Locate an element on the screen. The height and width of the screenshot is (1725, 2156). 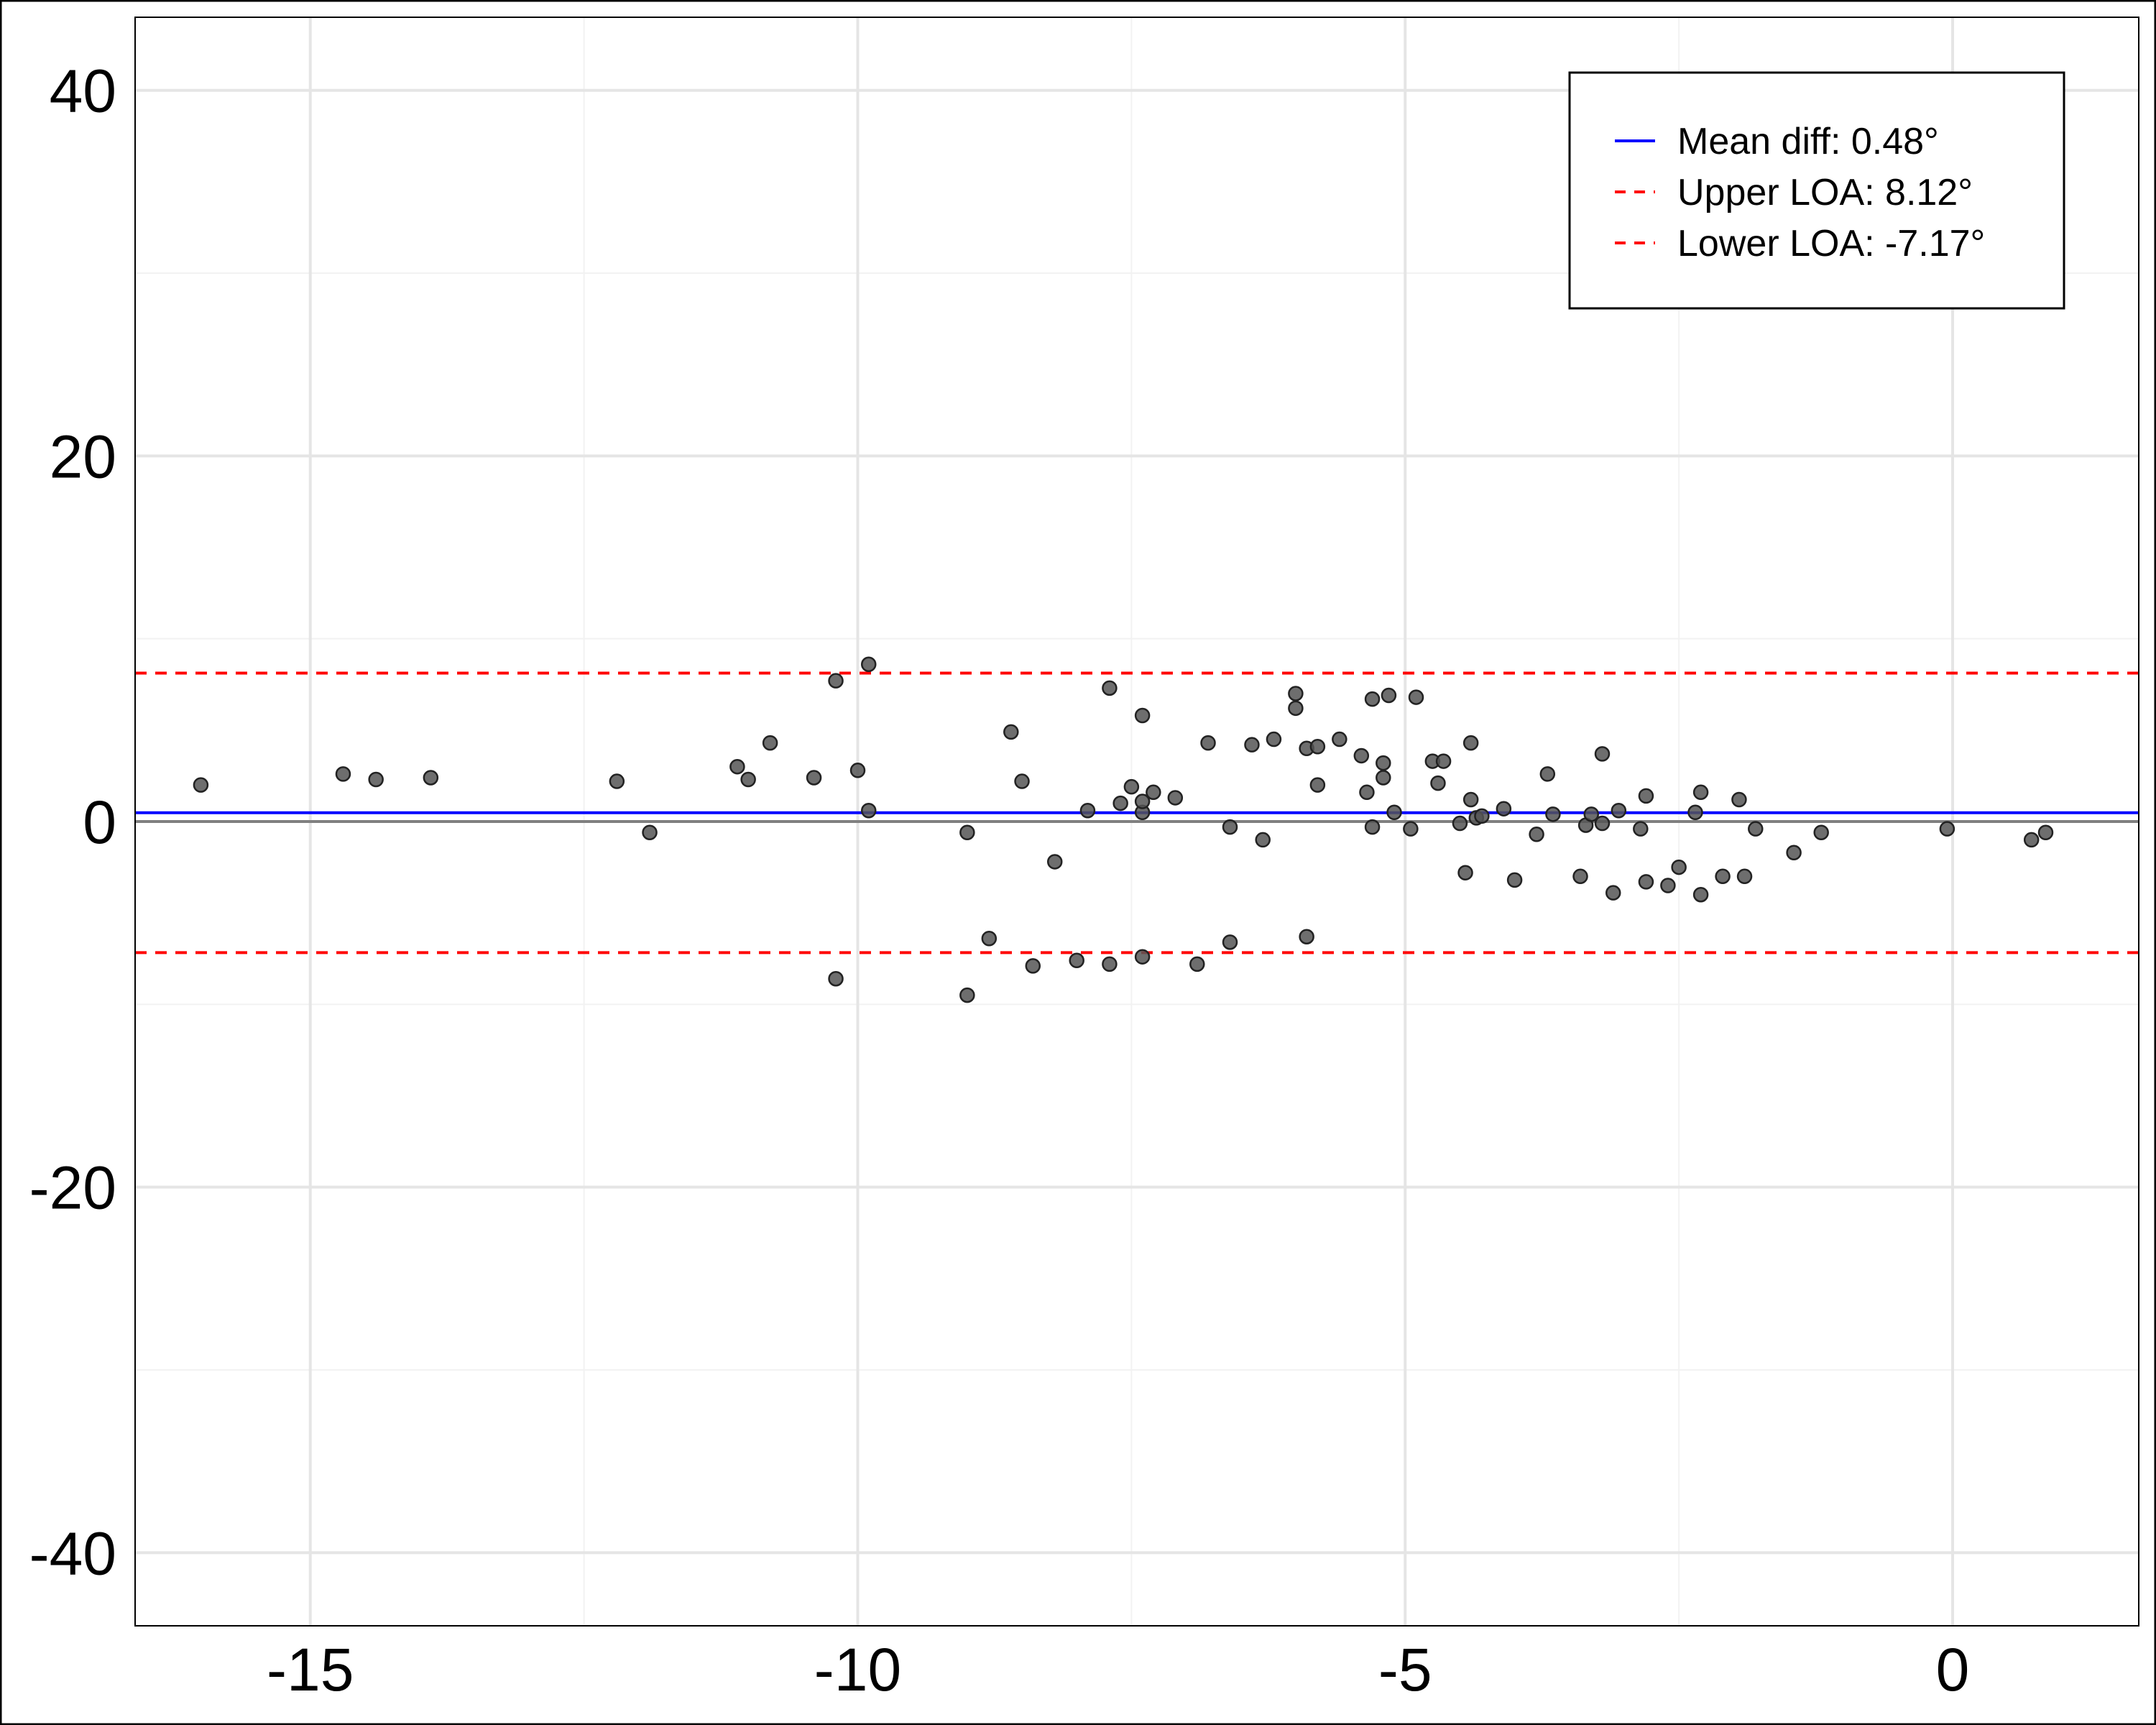
y-tick-label: -40 is located at coordinates (72, 1553).